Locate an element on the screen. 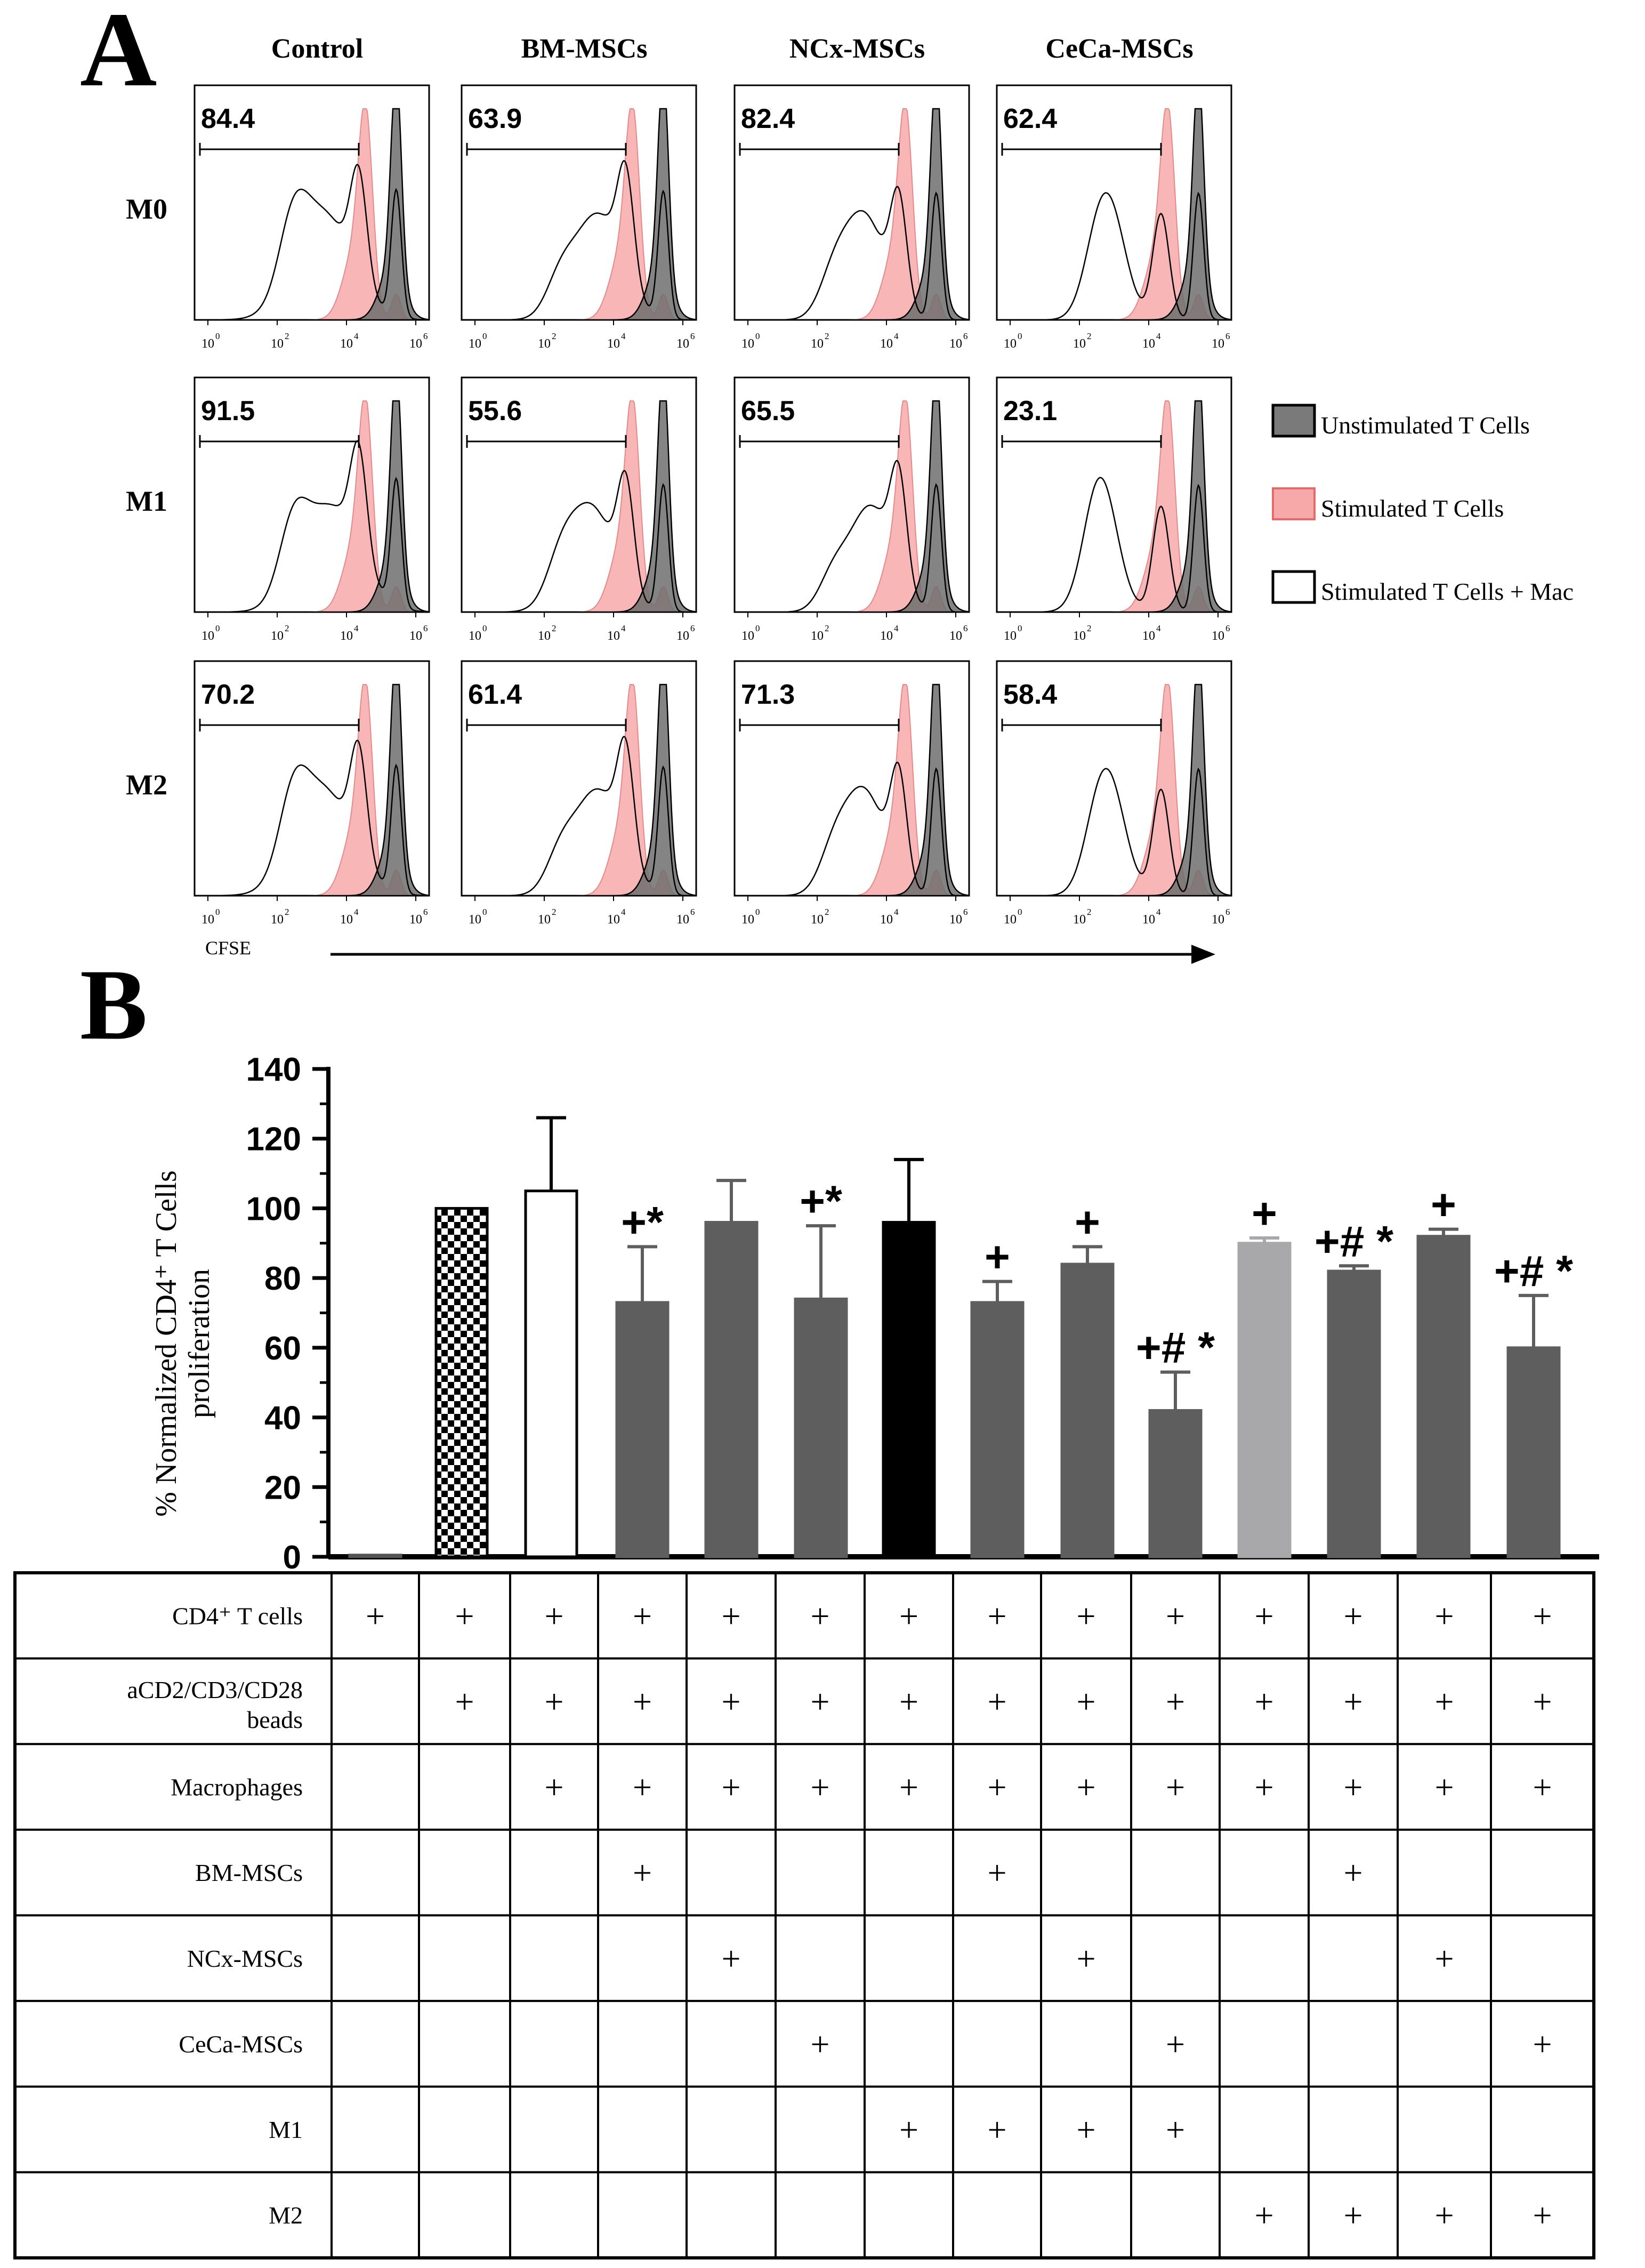  row-label: M1 is located at coordinates (146, 501).